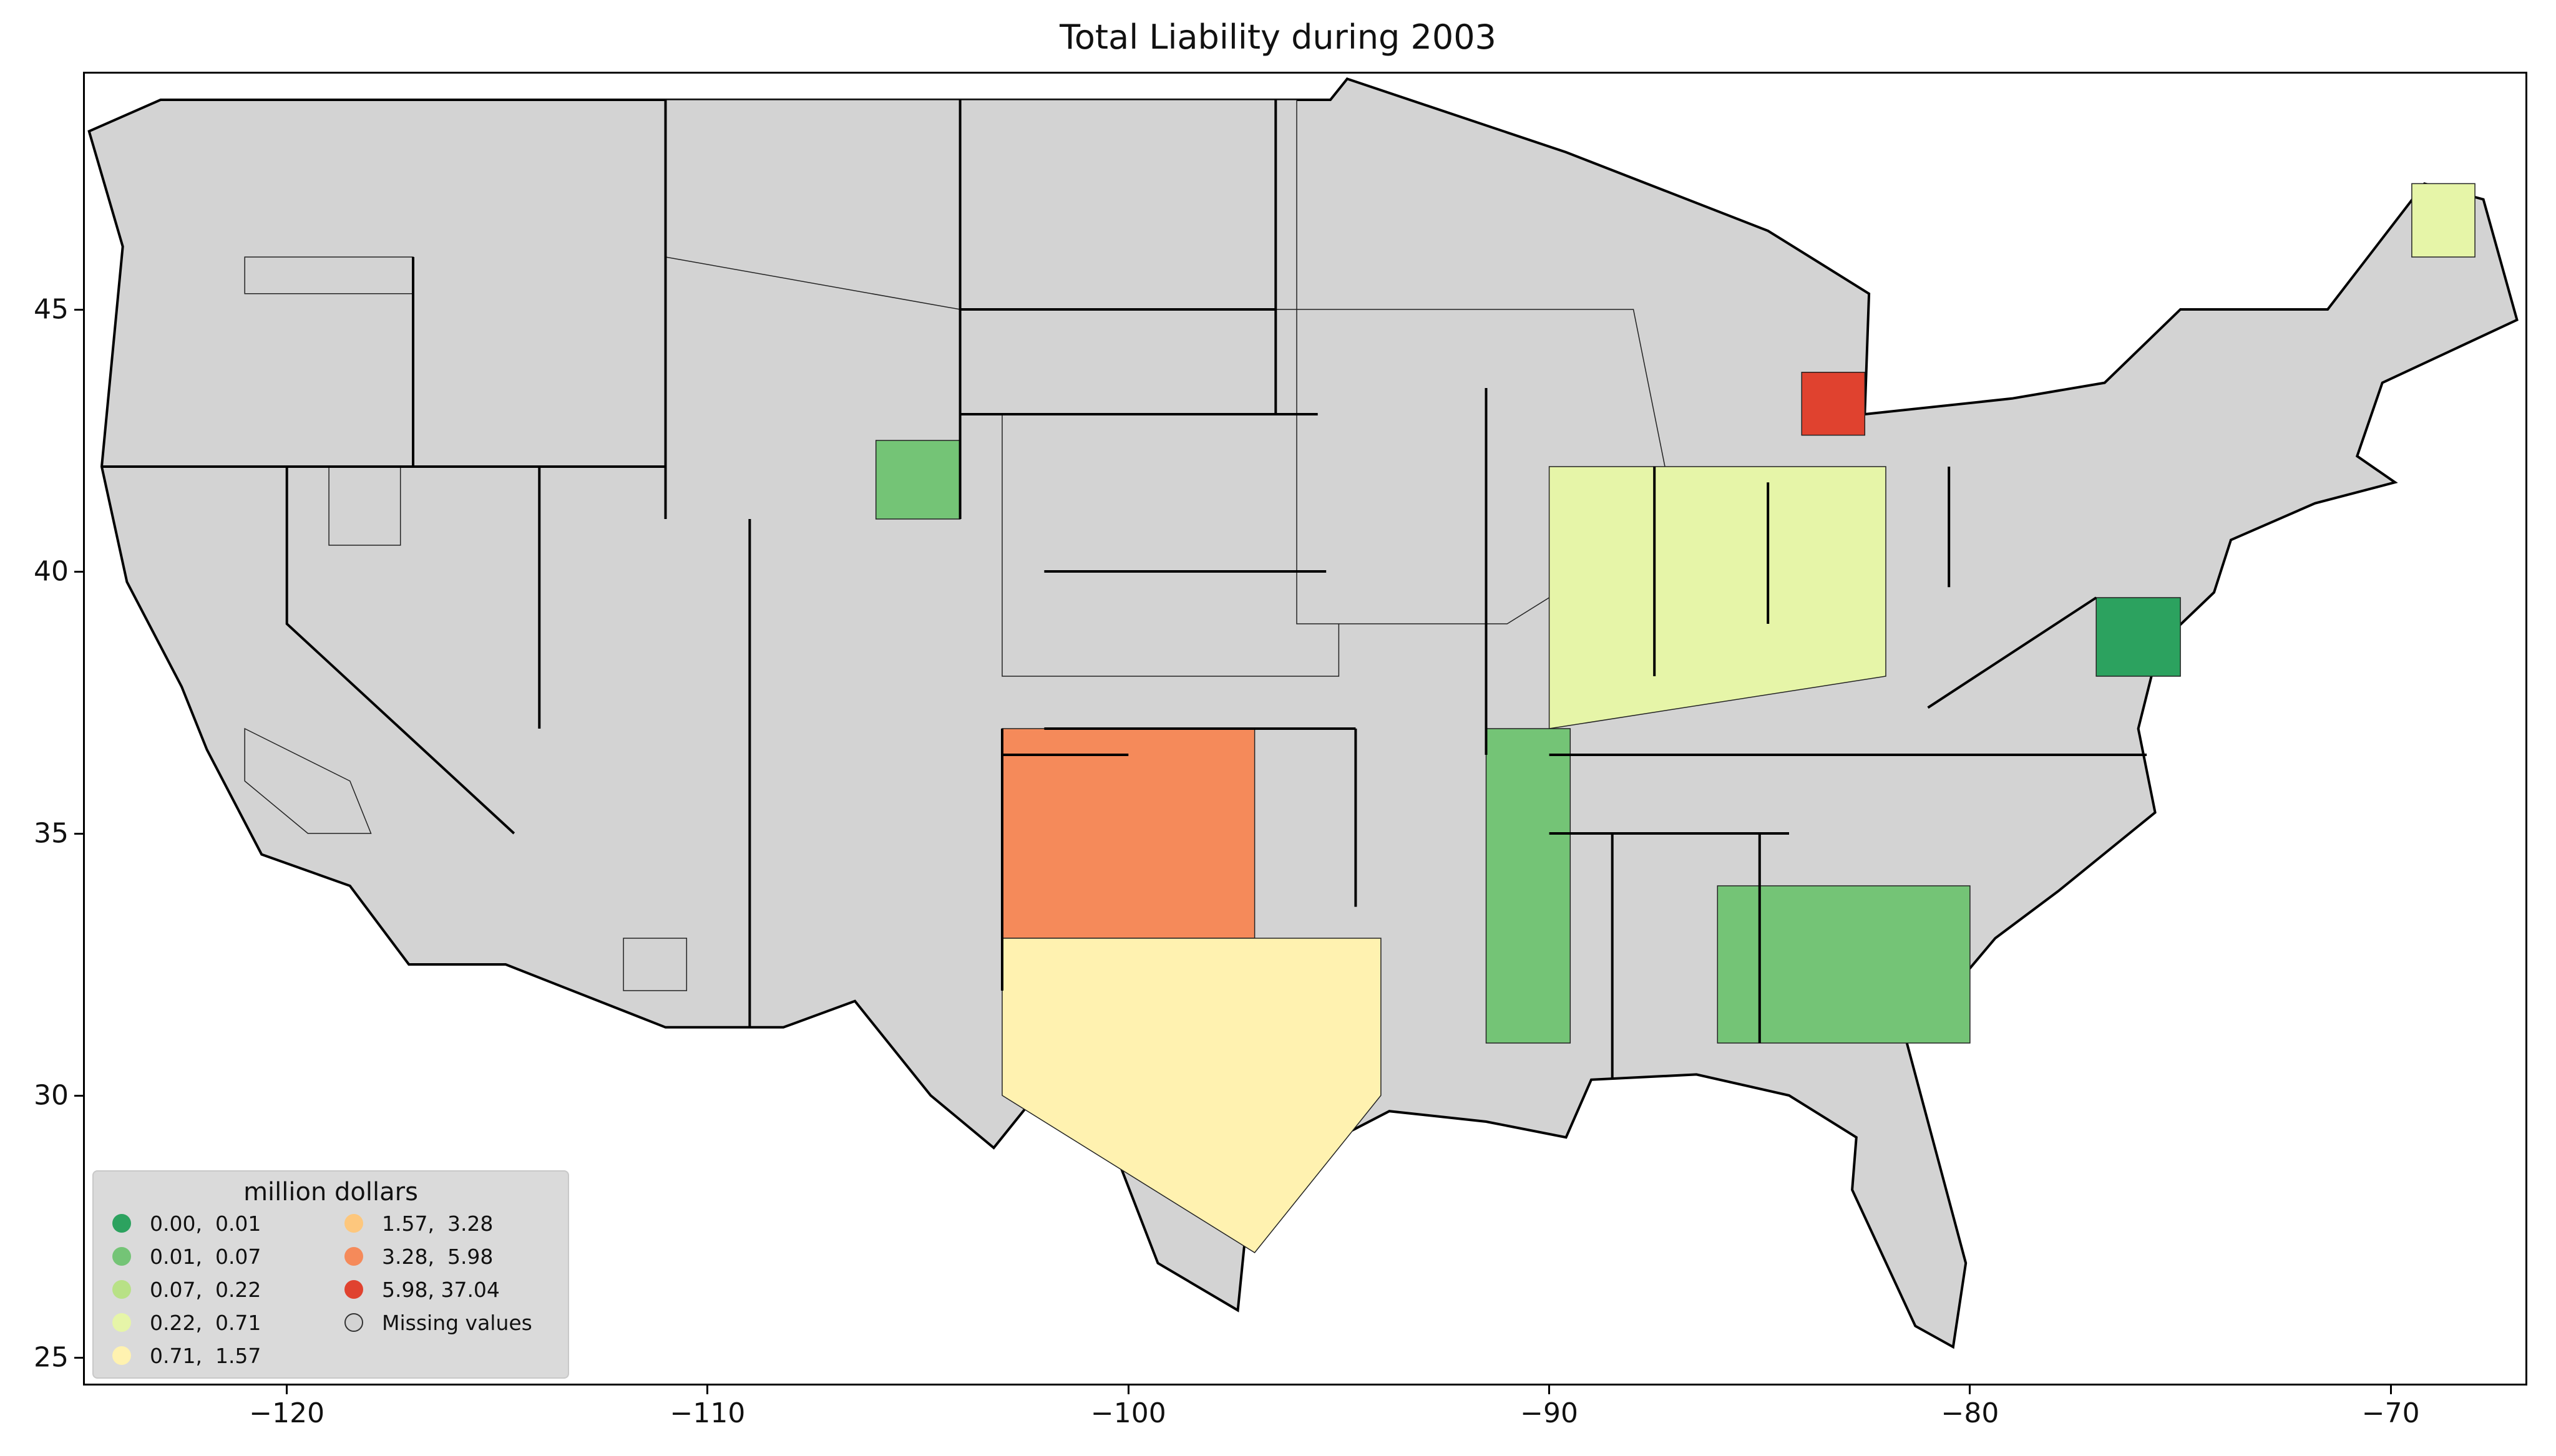 This screenshot has height=1456, width=2556. Describe the element at coordinates (206, 1323) in the screenshot. I see `legend-label: 0.22, 0.71` at that location.